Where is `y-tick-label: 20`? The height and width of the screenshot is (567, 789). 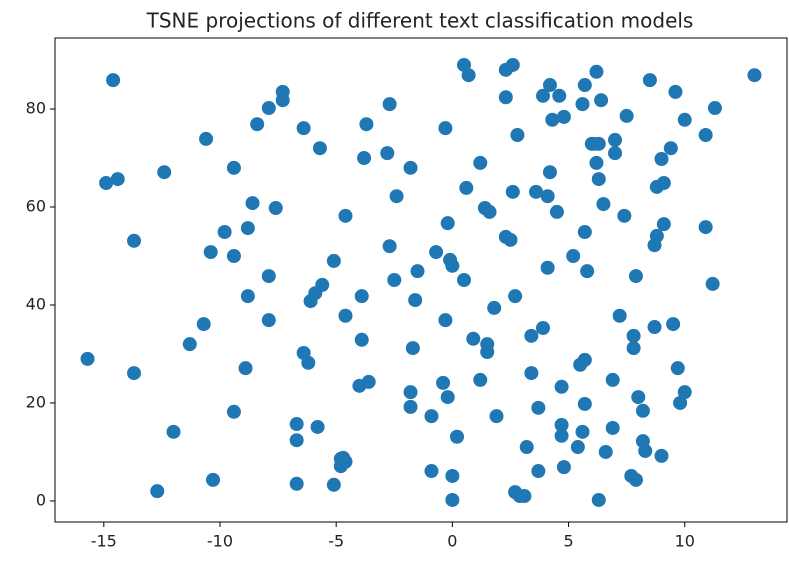
y-tick-label: 20 is located at coordinates (36, 401).